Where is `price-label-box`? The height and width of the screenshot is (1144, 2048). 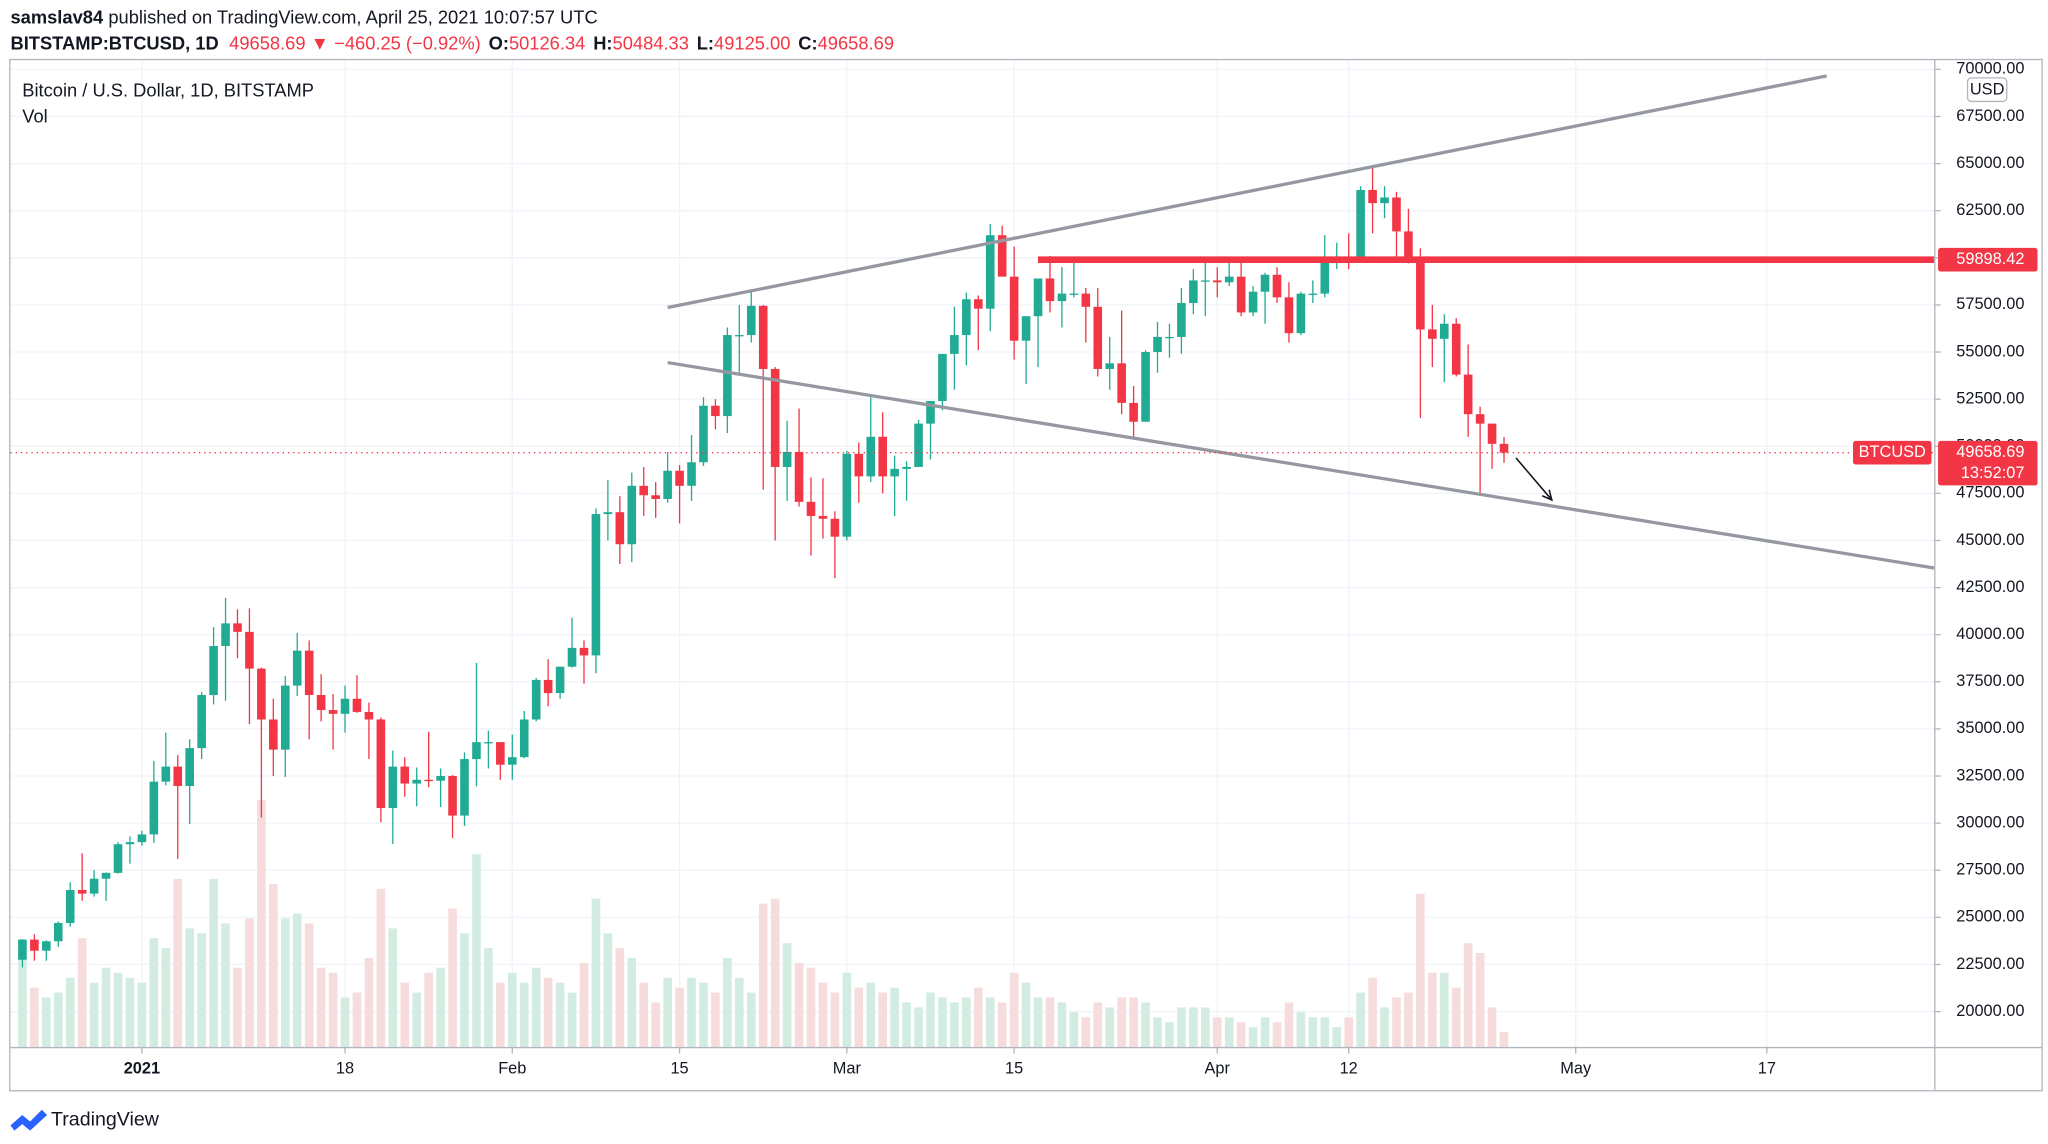 price-label-box is located at coordinates (1988, 259).